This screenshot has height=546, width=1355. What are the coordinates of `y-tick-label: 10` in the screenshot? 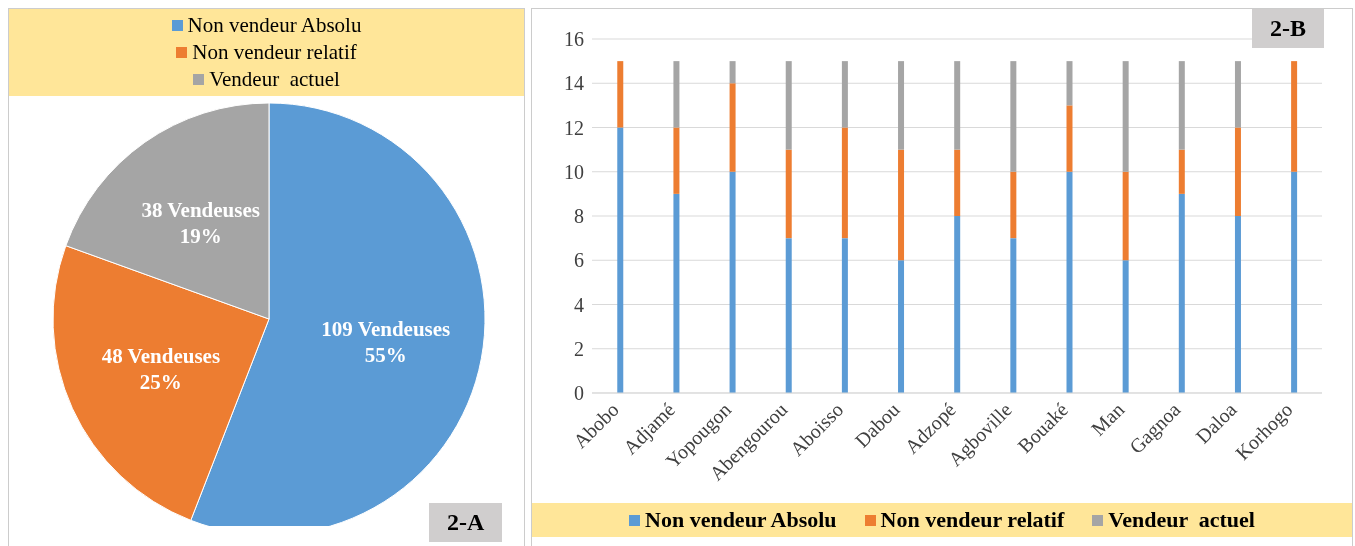 It's located at (574, 171).